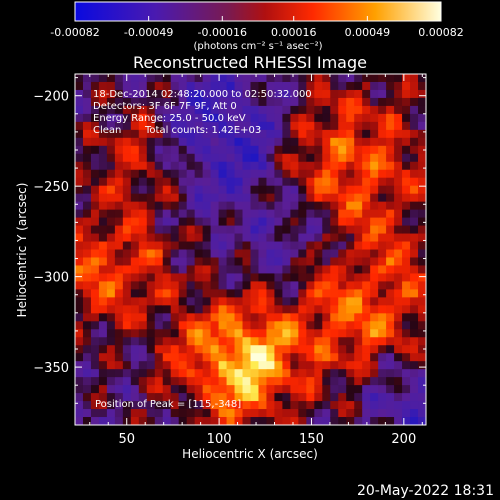 This screenshot has width=500, height=500. What do you see at coordinates (202, 130) in the screenshot?
I see `annotation-total-counts: Total counts: 1.42E+03` at bounding box center [202, 130].